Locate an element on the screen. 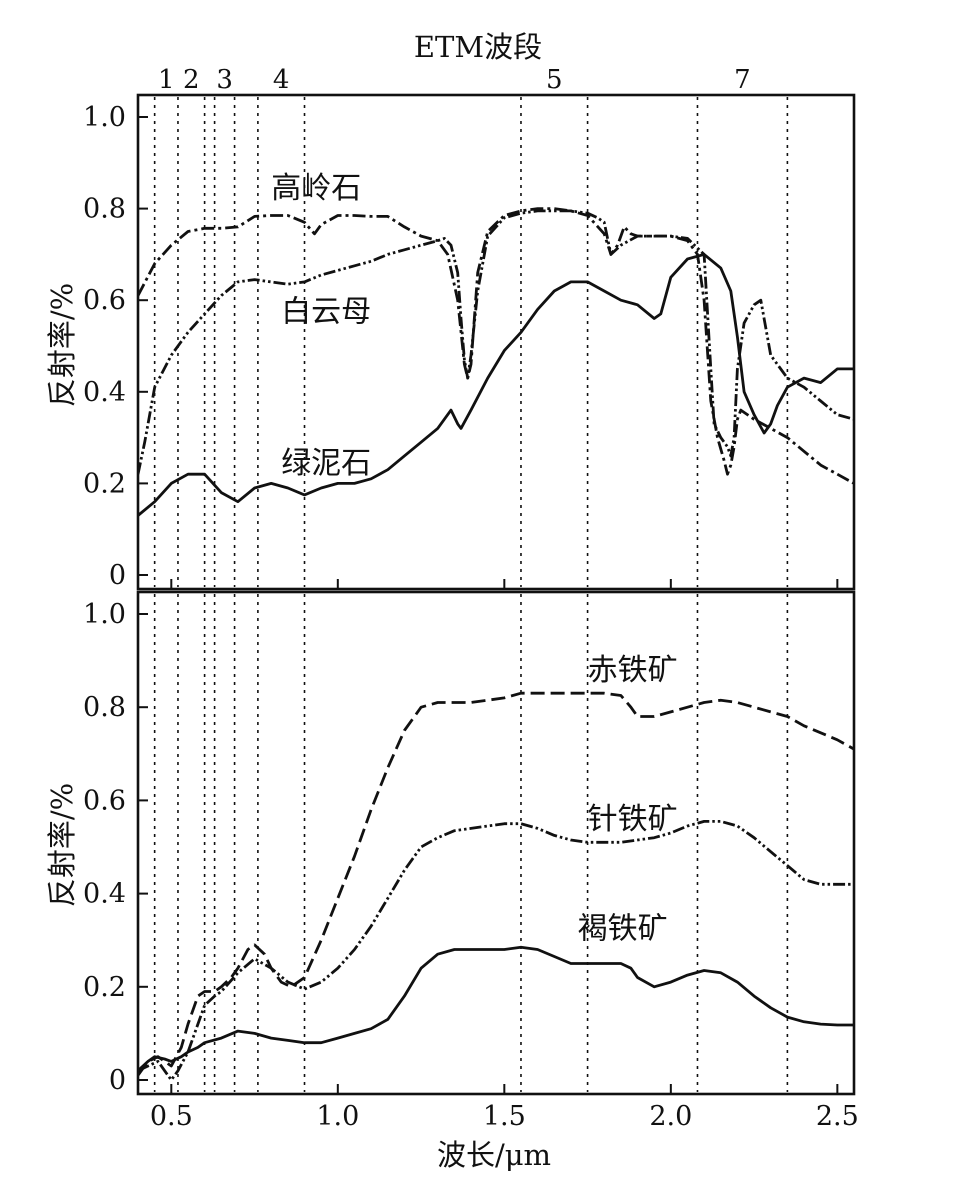 The image size is (964, 1200). x-tick-label: 1.0 is located at coordinates (337, 1116).